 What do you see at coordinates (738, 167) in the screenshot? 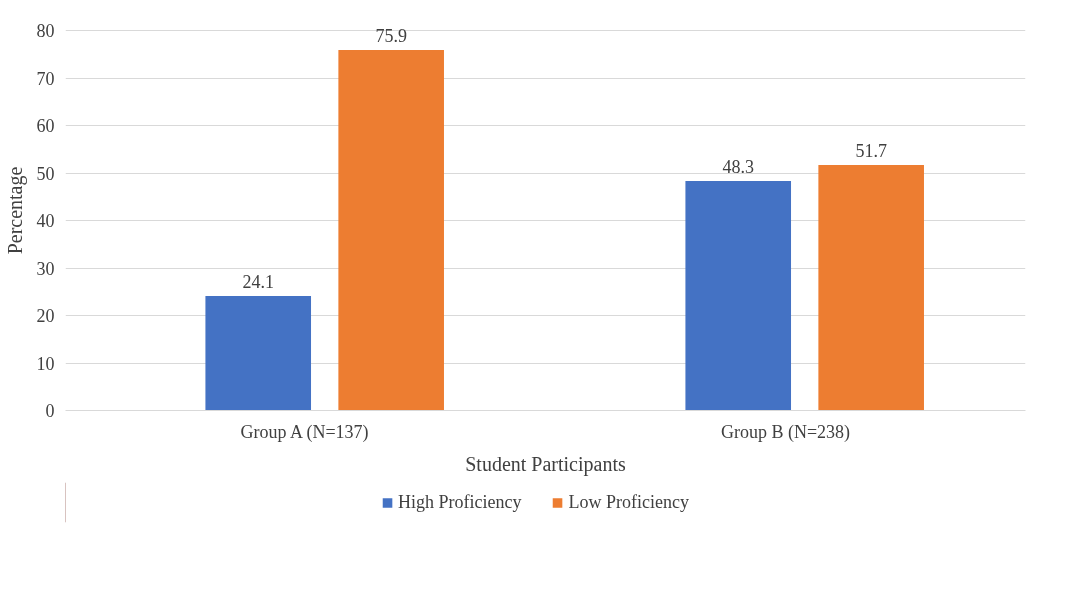
I see `data-label: 48.3` at bounding box center [738, 167].